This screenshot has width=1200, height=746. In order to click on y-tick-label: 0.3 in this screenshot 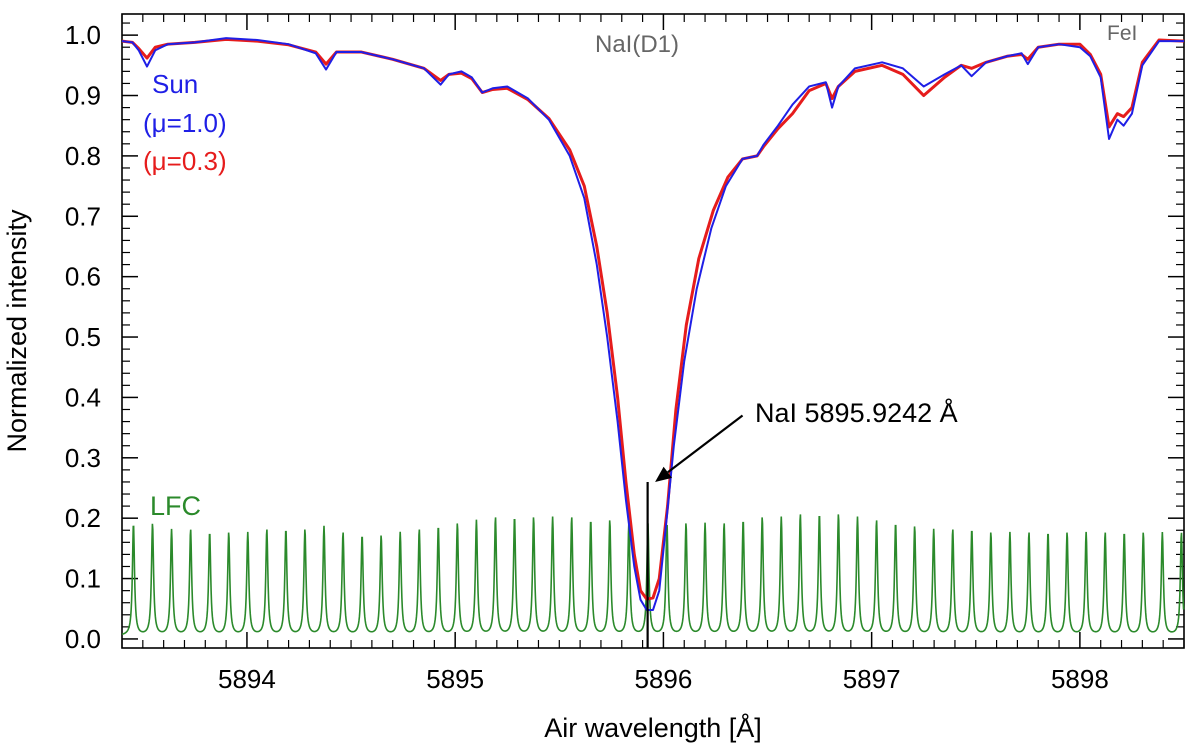, I will do `click(83, 458)`.